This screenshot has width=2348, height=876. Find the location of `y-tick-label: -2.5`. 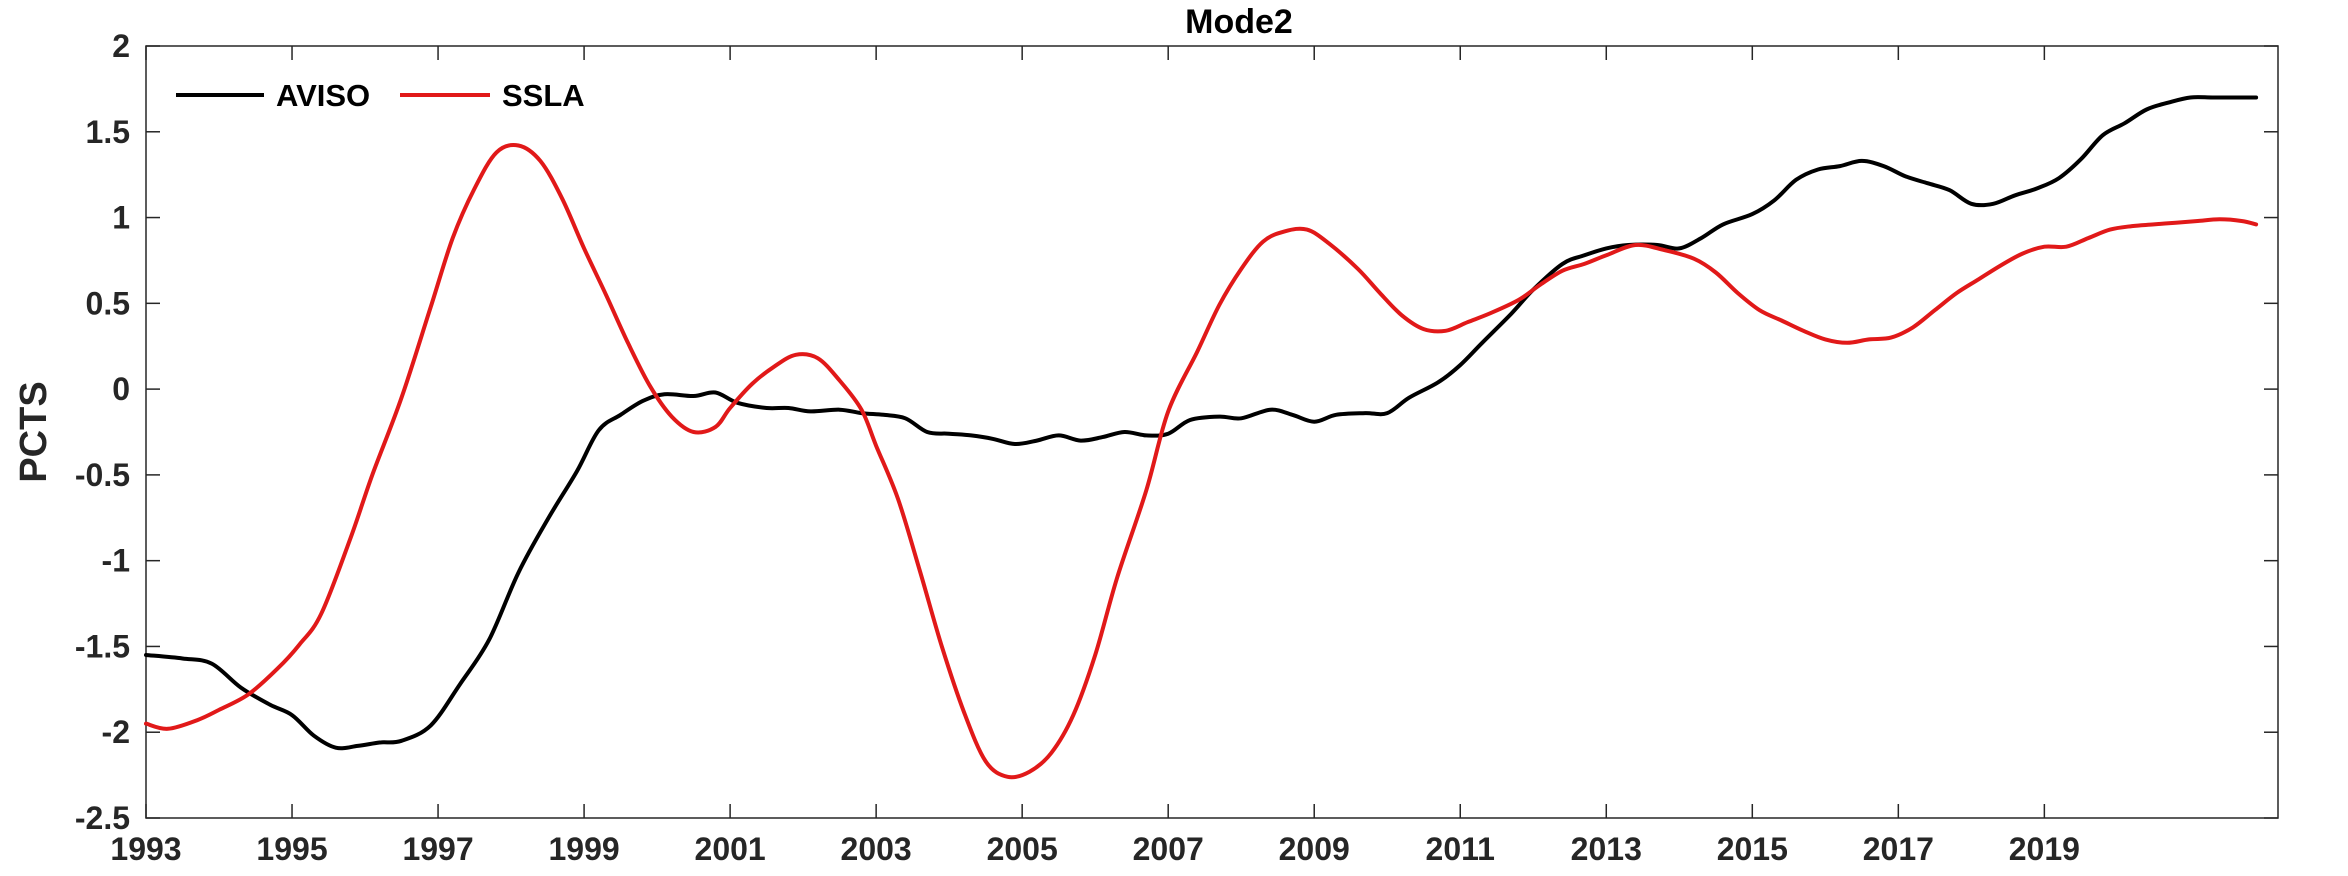

y-tick-label: -2.5 is located at coordinates (102, 818).